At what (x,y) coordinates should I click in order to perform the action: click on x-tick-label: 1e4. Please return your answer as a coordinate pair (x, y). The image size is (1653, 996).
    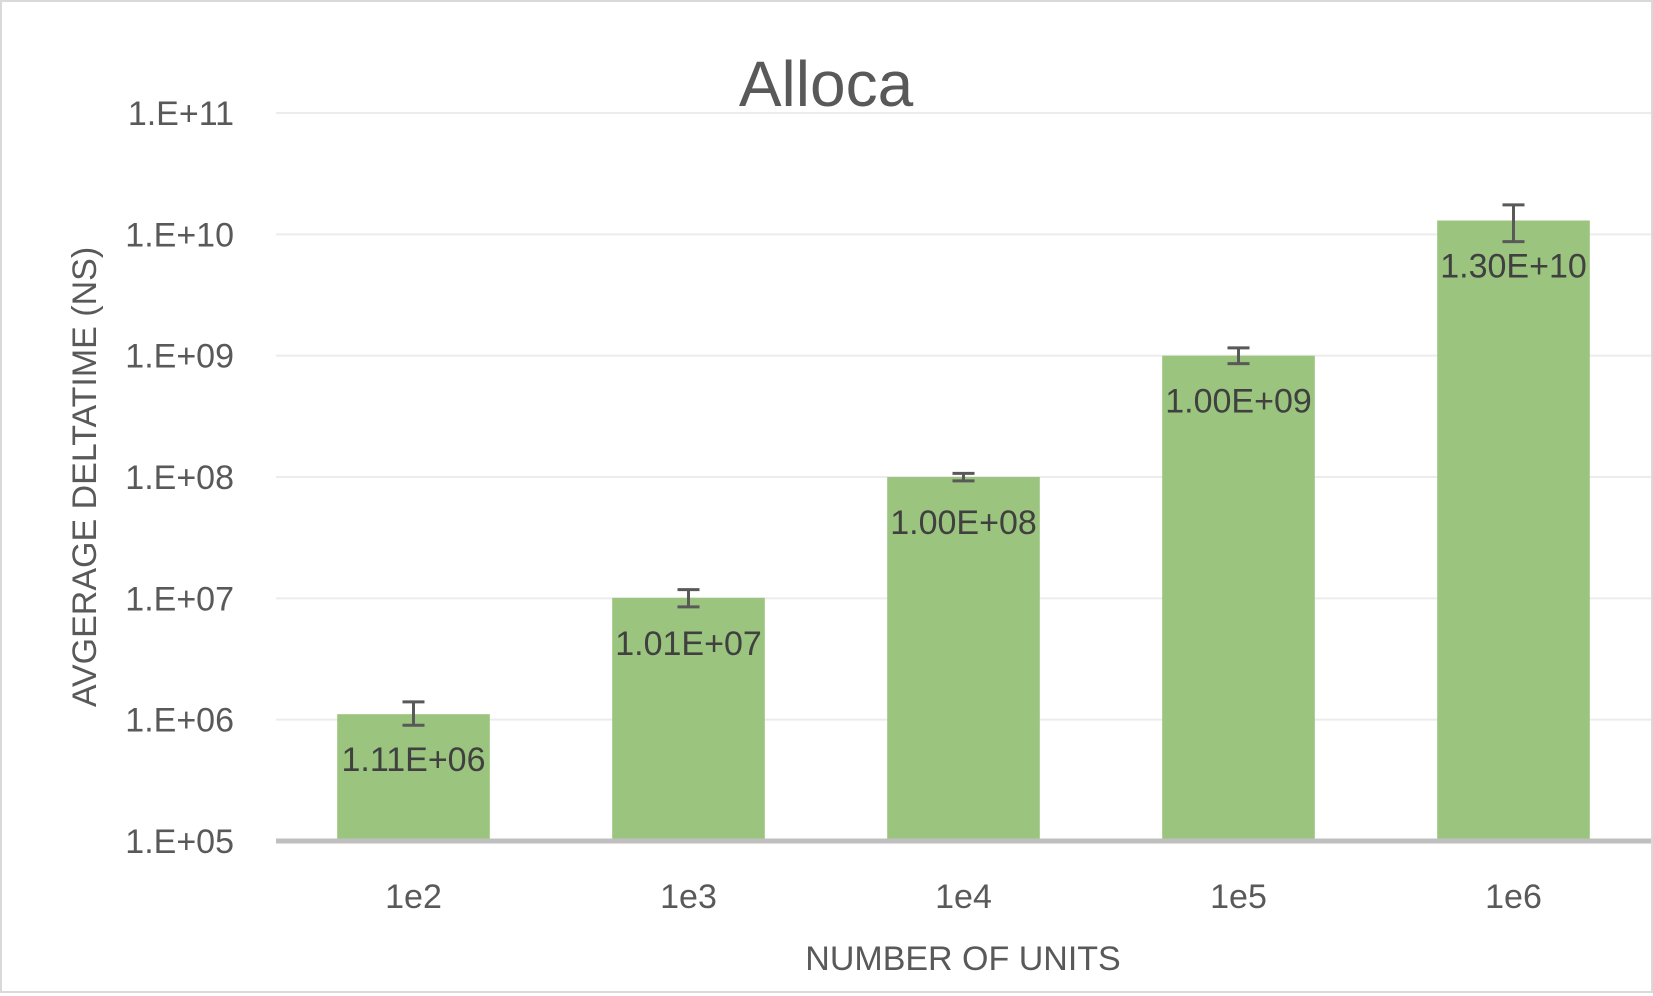
    Looking at the image, I should click on (963, 897).